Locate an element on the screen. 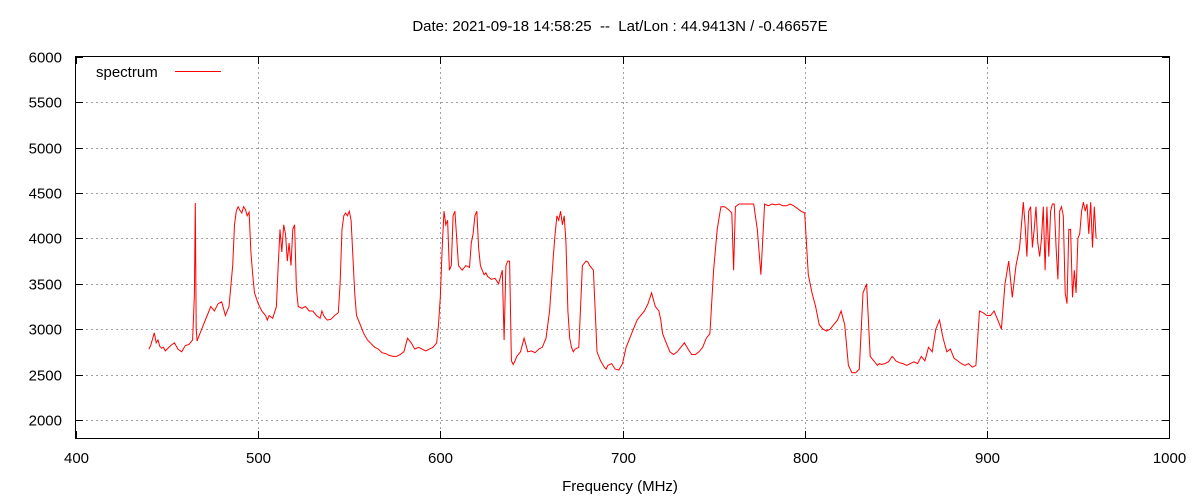  y-tick-label: 2000 is located at coordinates (45, 421).